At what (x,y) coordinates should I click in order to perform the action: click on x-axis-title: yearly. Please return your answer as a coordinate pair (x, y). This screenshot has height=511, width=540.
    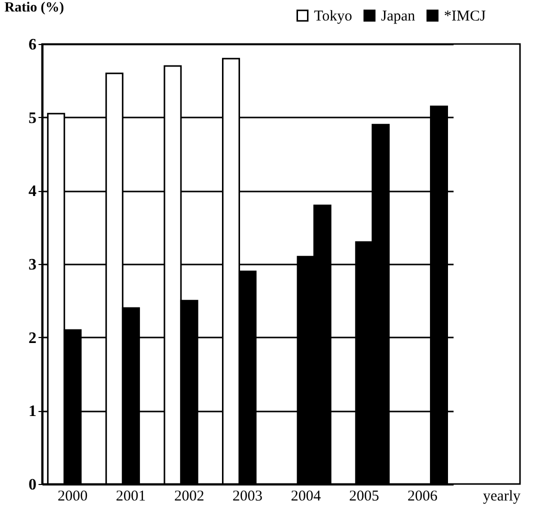
    Looking at the image, I should click on (502, 496).